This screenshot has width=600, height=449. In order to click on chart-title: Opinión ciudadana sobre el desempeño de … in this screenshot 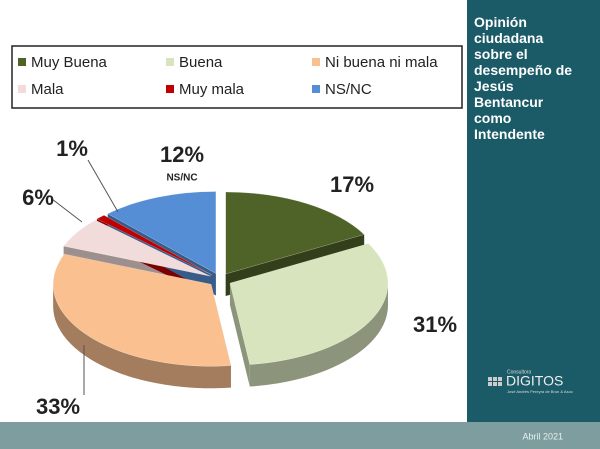, I will do `click(523, 78)`.